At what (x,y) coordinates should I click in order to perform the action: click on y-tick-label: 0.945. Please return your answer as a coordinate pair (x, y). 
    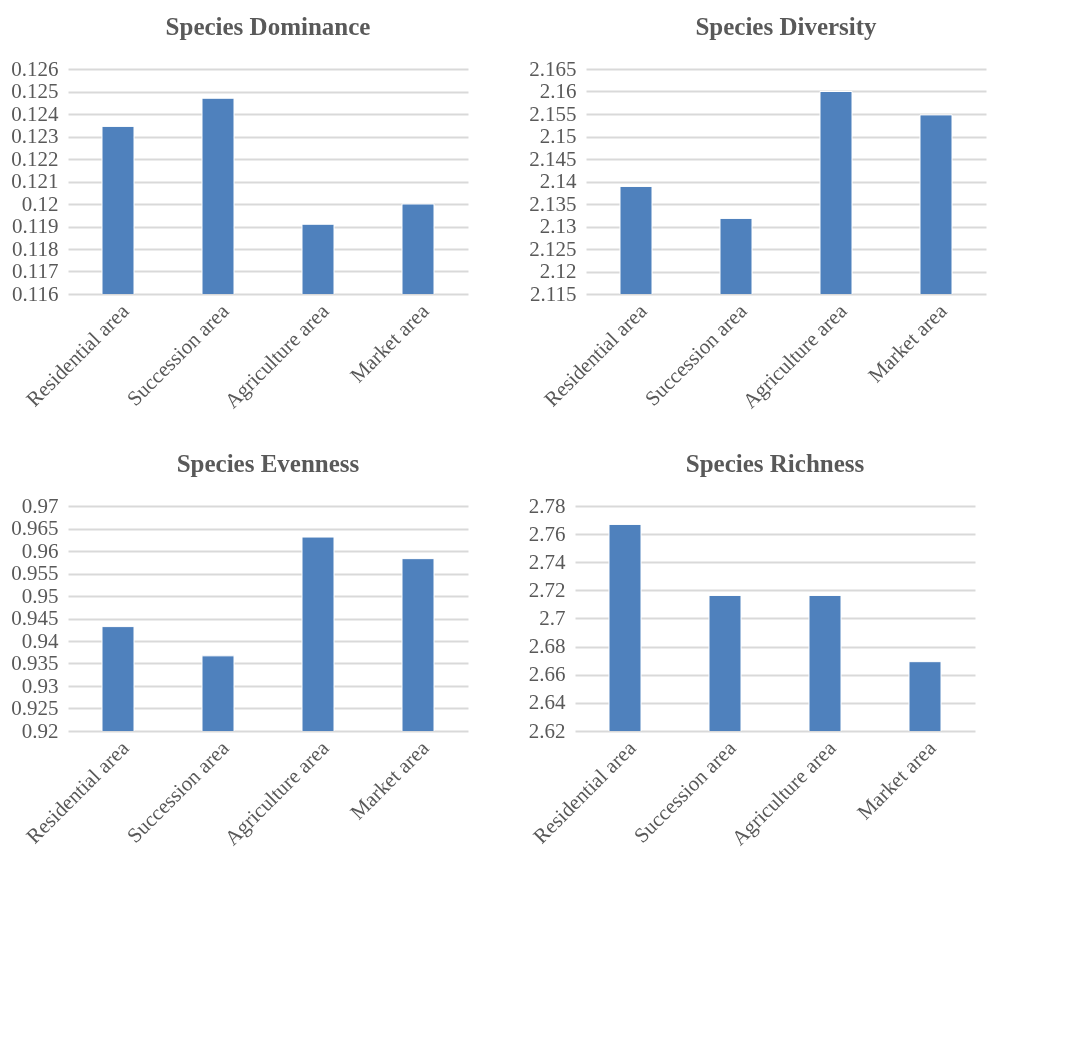
    Looking at the image, I should click on (35, 618).